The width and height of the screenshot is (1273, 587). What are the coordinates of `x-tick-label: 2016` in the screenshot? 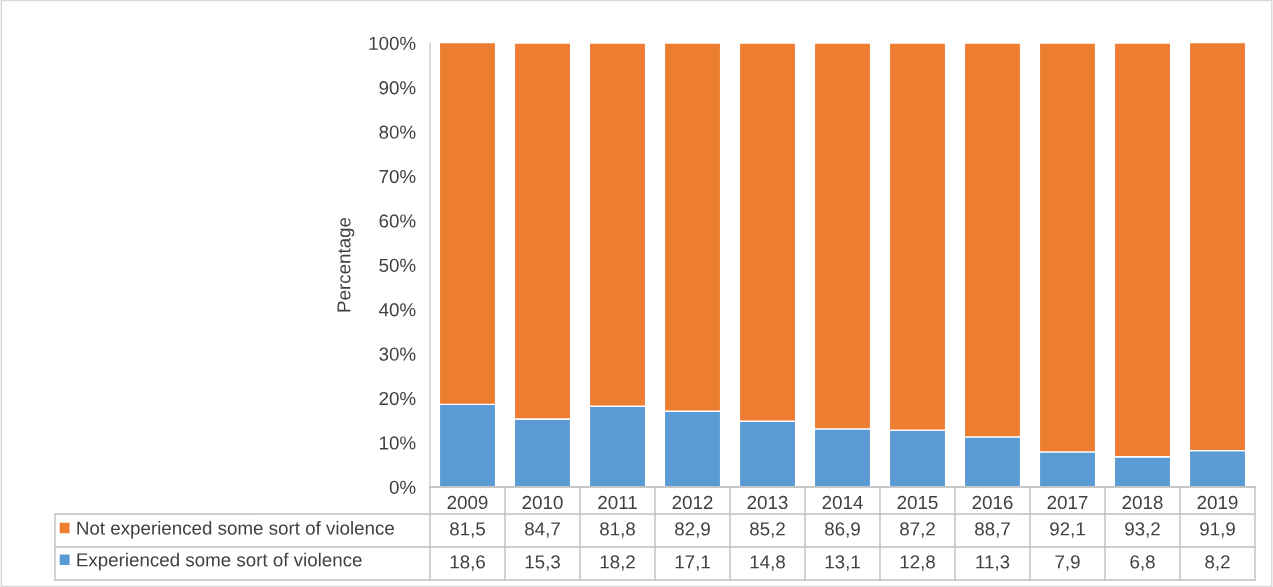 It's located at (992, 502).